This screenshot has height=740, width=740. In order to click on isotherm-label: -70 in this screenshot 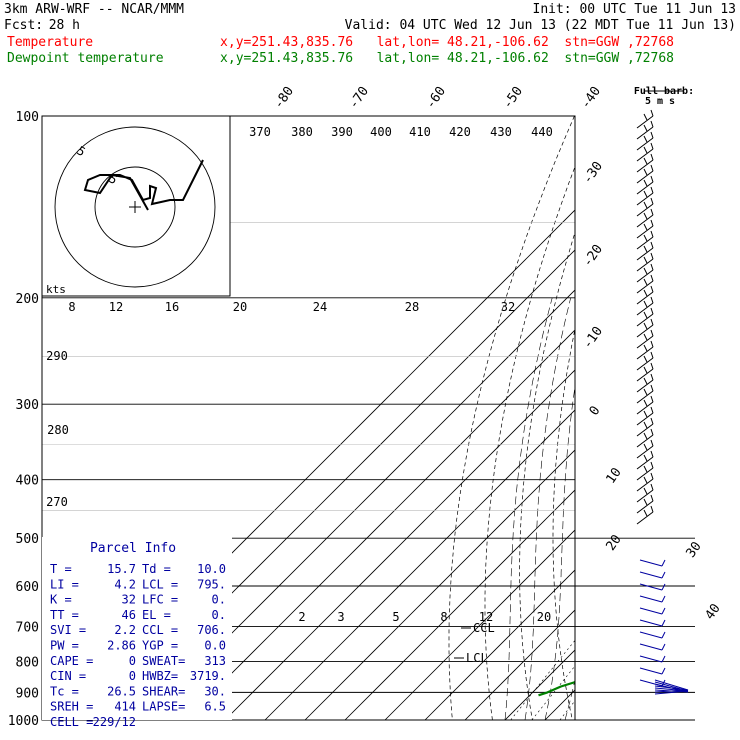, I will do `click(359, 98)`.